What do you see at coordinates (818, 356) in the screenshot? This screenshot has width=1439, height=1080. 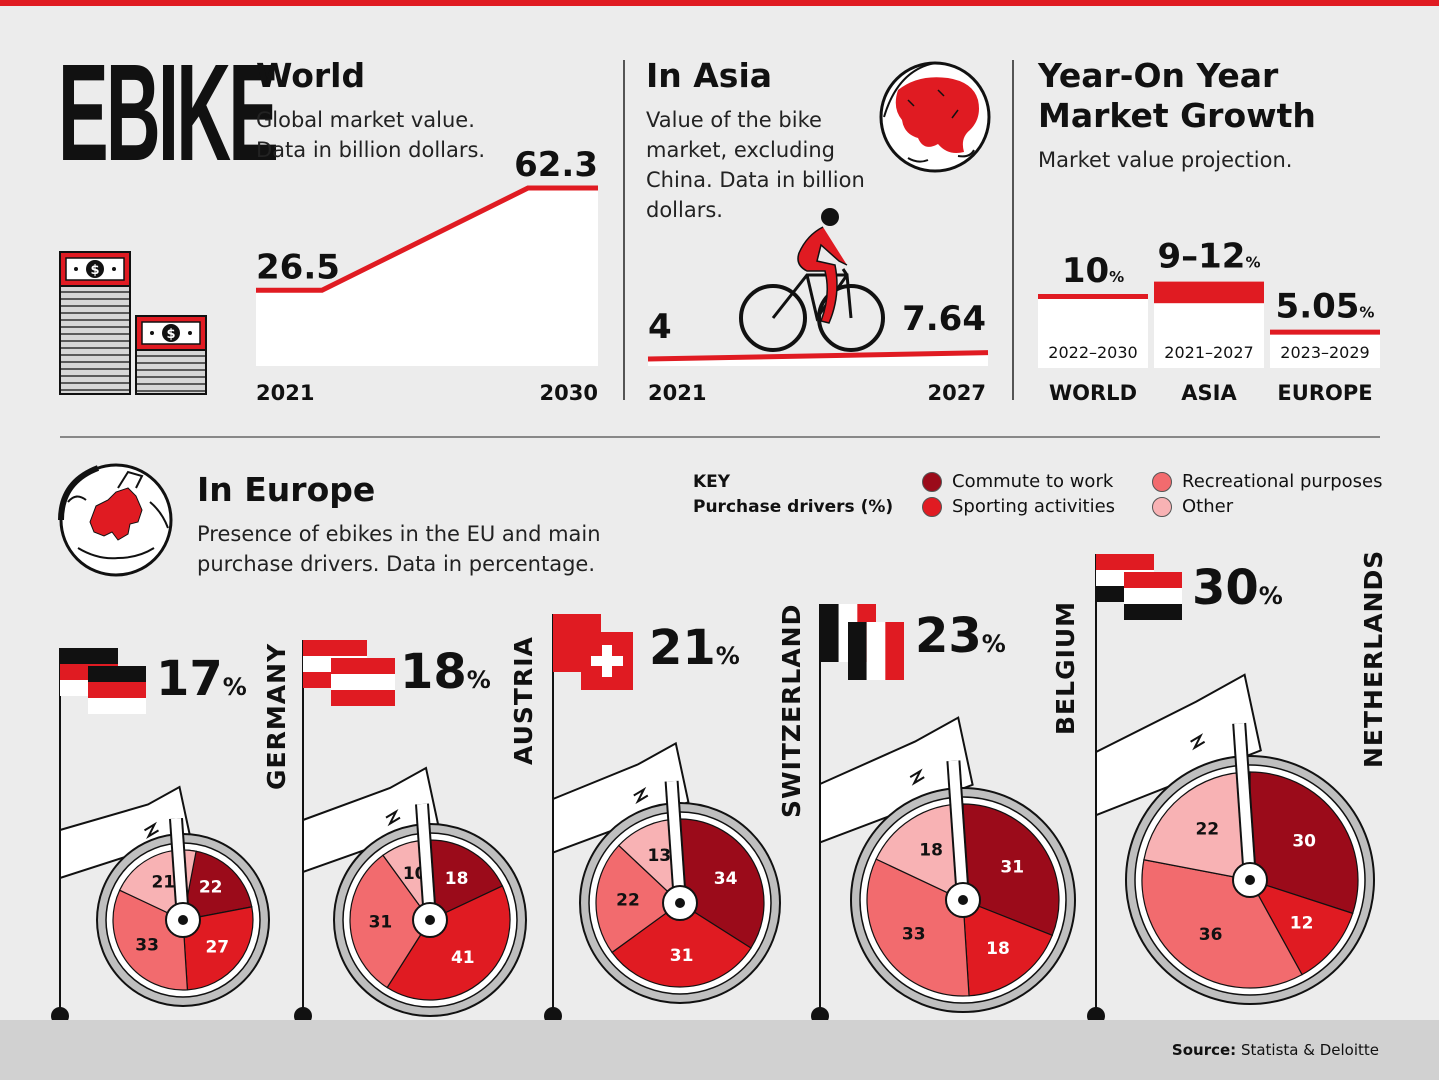 I see `line-series` at bounding box center [818, 356].